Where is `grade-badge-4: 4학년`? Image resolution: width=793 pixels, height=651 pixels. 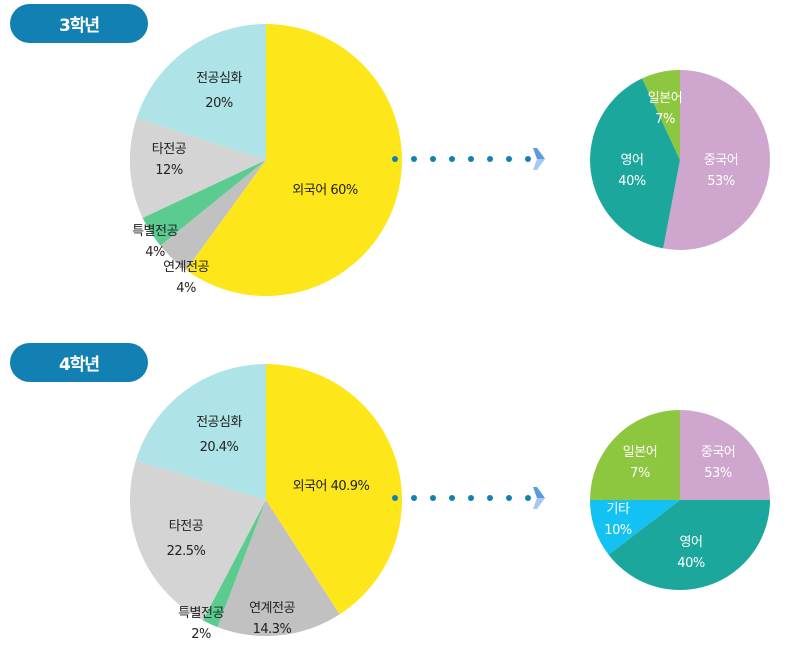 grade-badge-4: 4학년 is located at coordinates (79, 362).